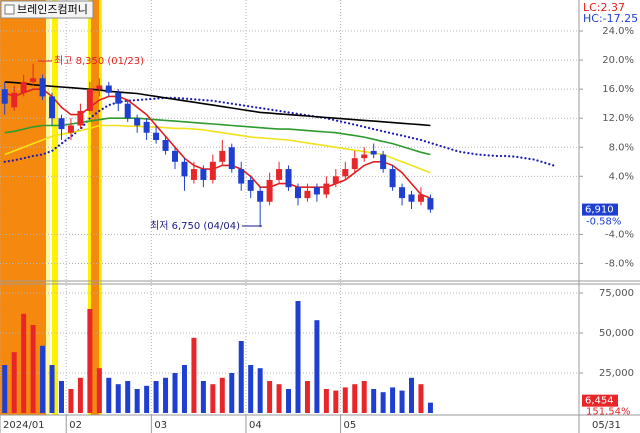 The image size is (640, 433). I want to click on y-tick-label: 50,000, so click(616, 333).